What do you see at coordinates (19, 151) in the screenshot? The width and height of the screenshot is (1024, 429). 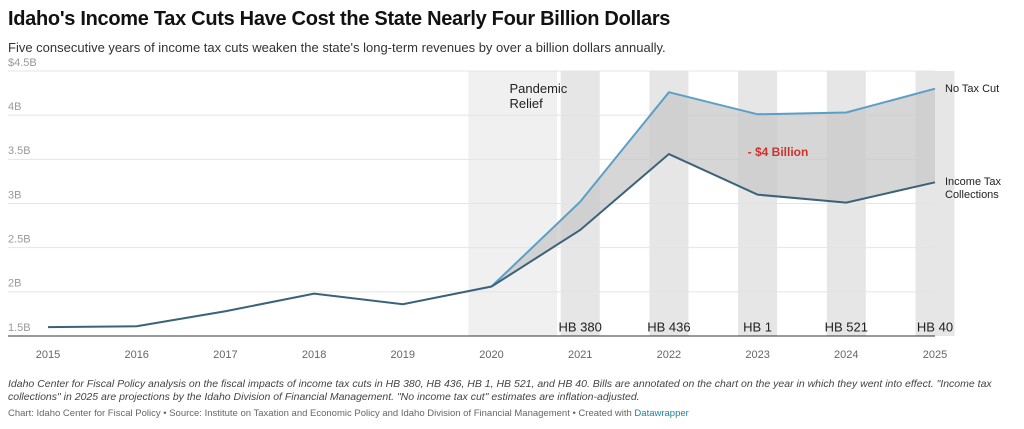 I see `y-tick-label: 3.5B` at bounding box center [19, 151].